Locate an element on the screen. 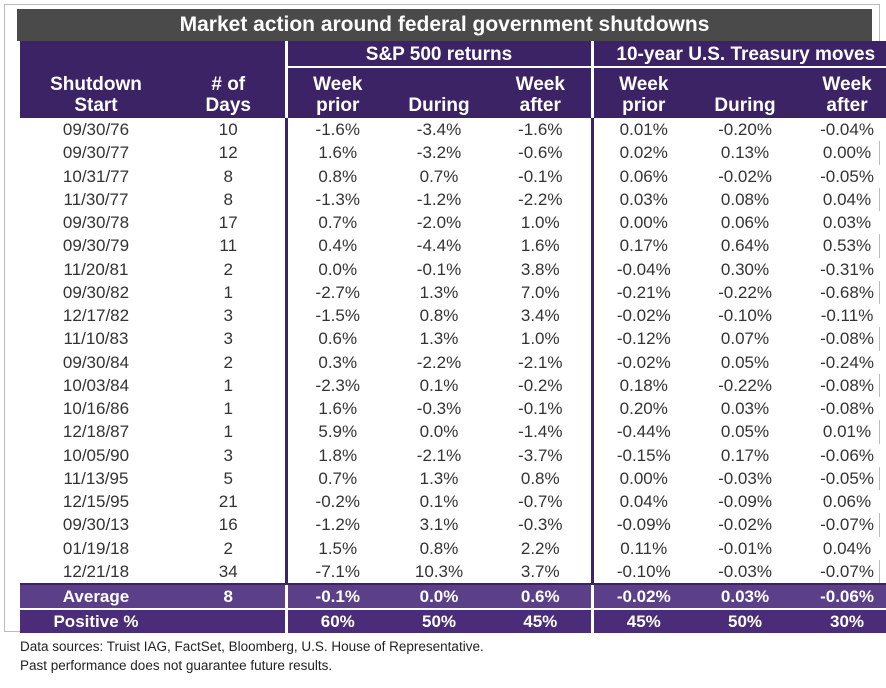 The width and height of the screenshot is (886, 688). sp-week-after-cell: 3.8% is located at coordinates (541, 269).